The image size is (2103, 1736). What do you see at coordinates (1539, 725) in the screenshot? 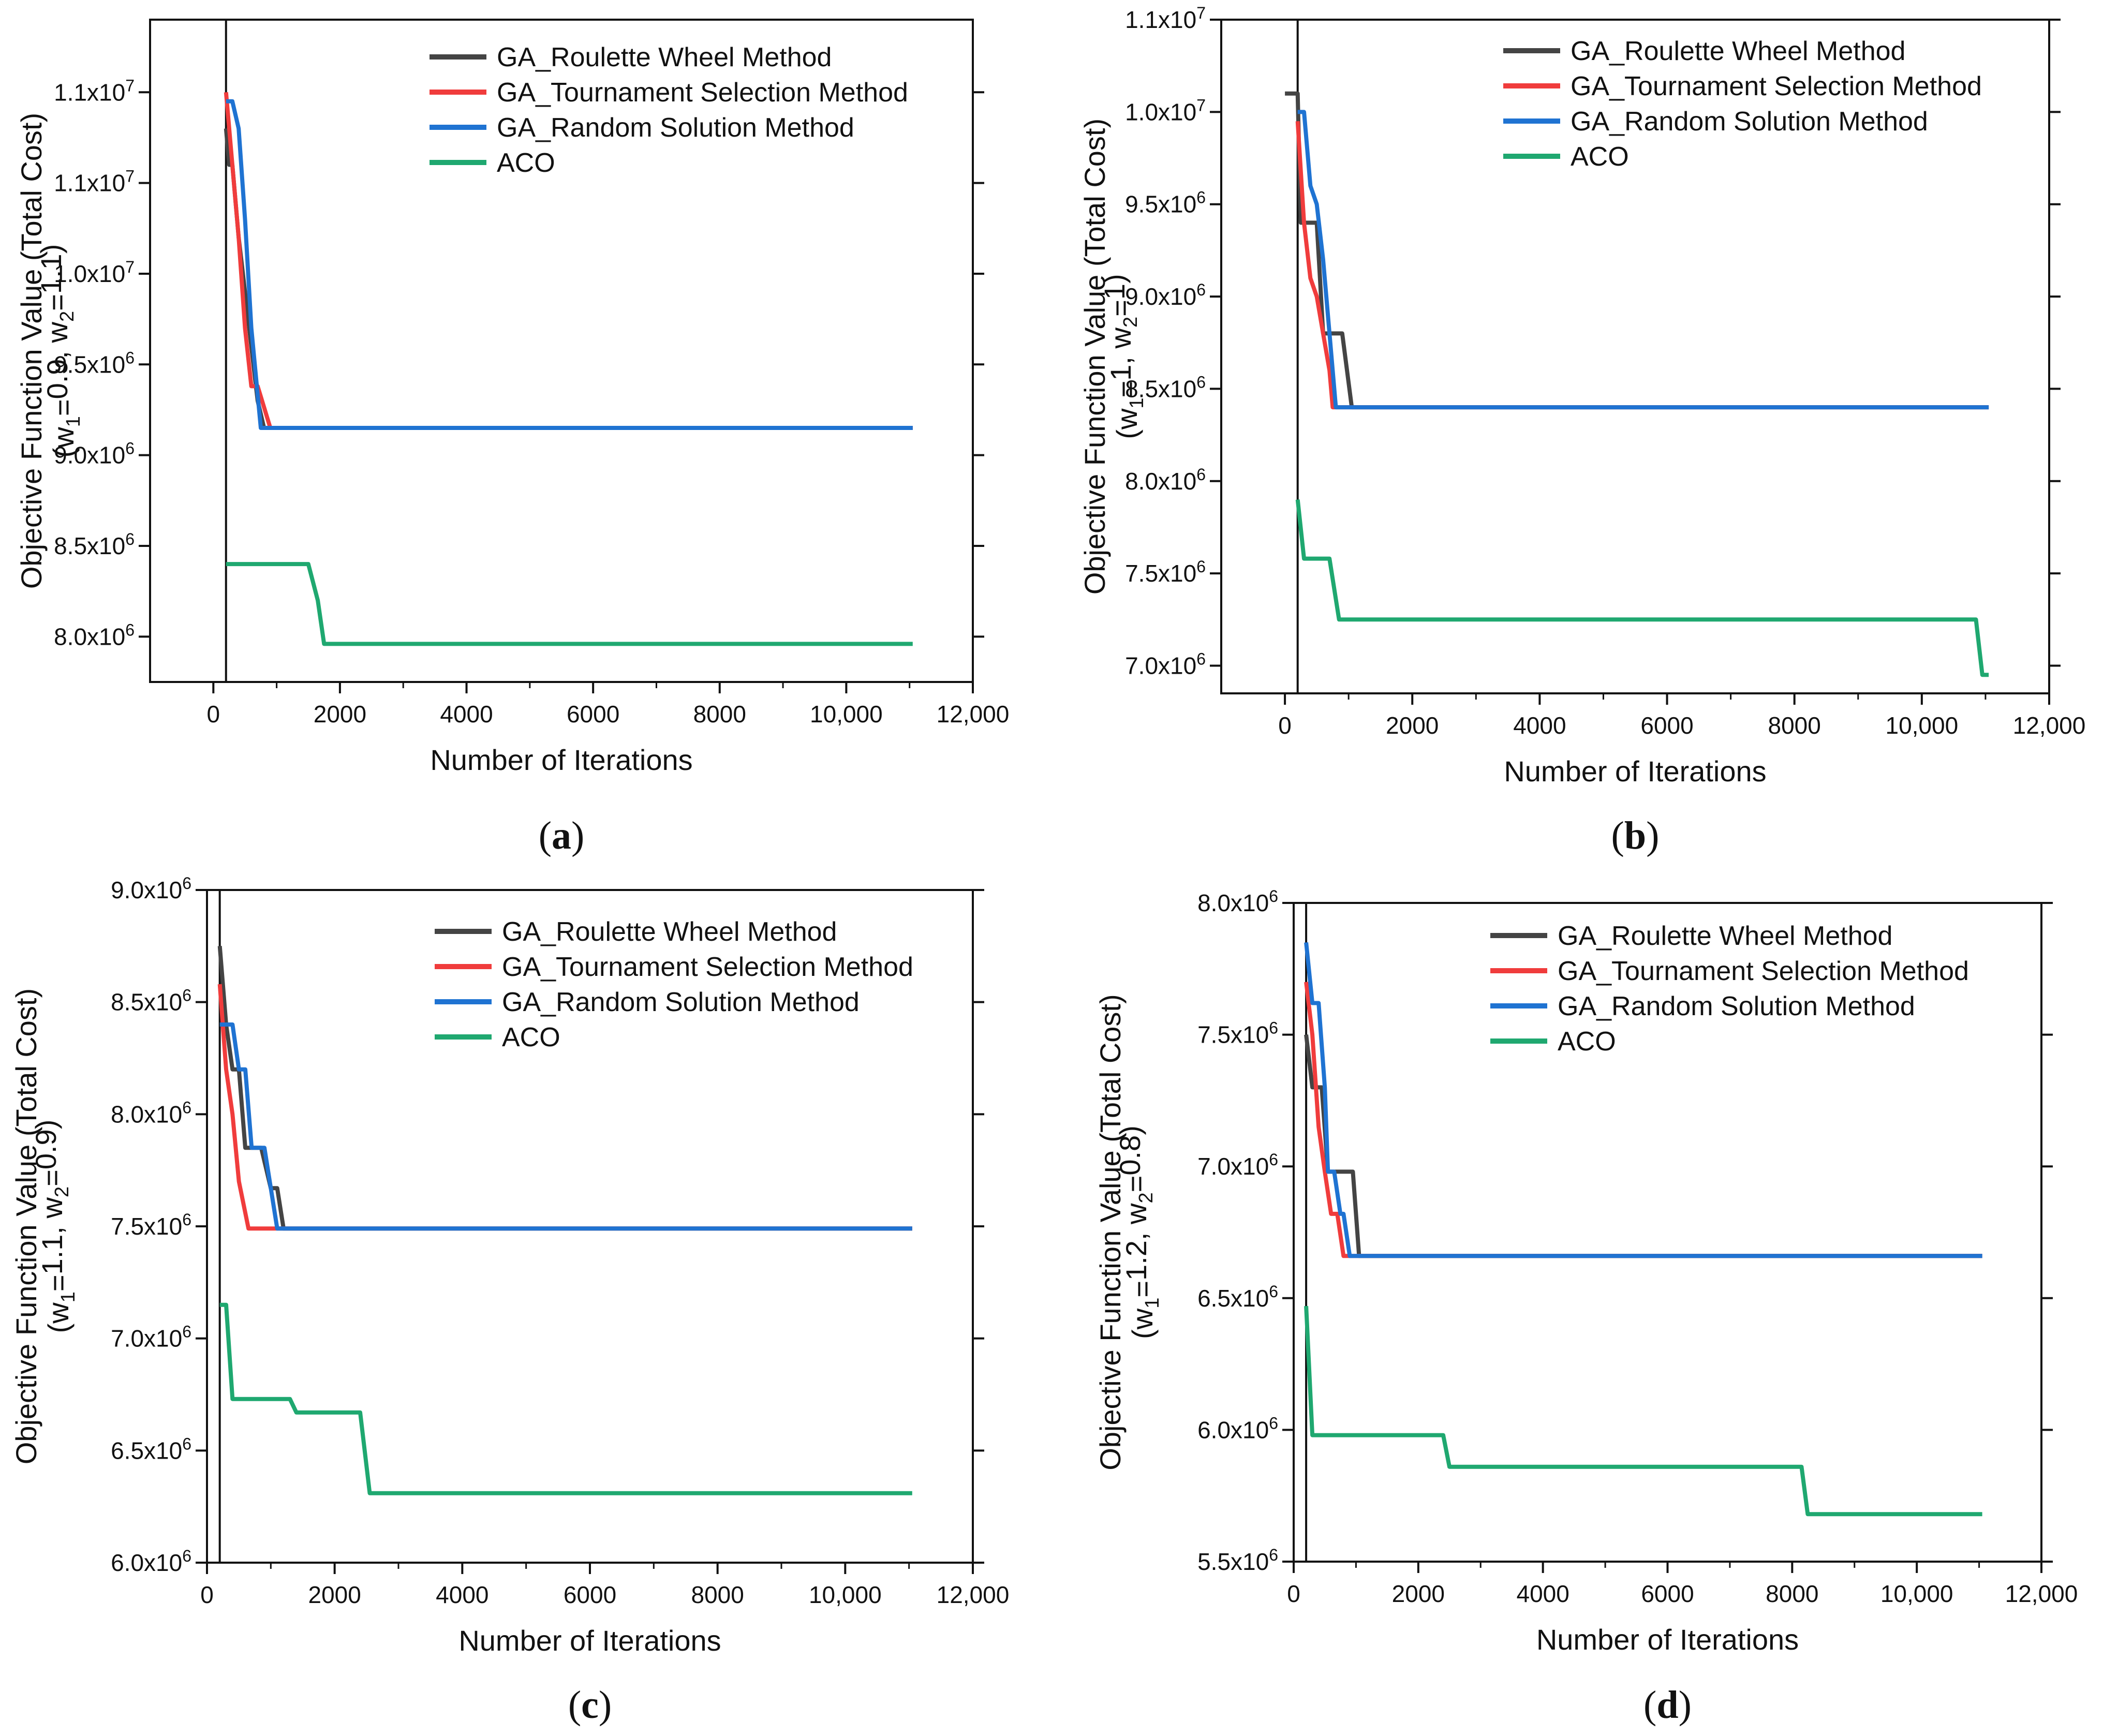
I see `x-tick-label: 4000` at bounding box center [1539, 725].